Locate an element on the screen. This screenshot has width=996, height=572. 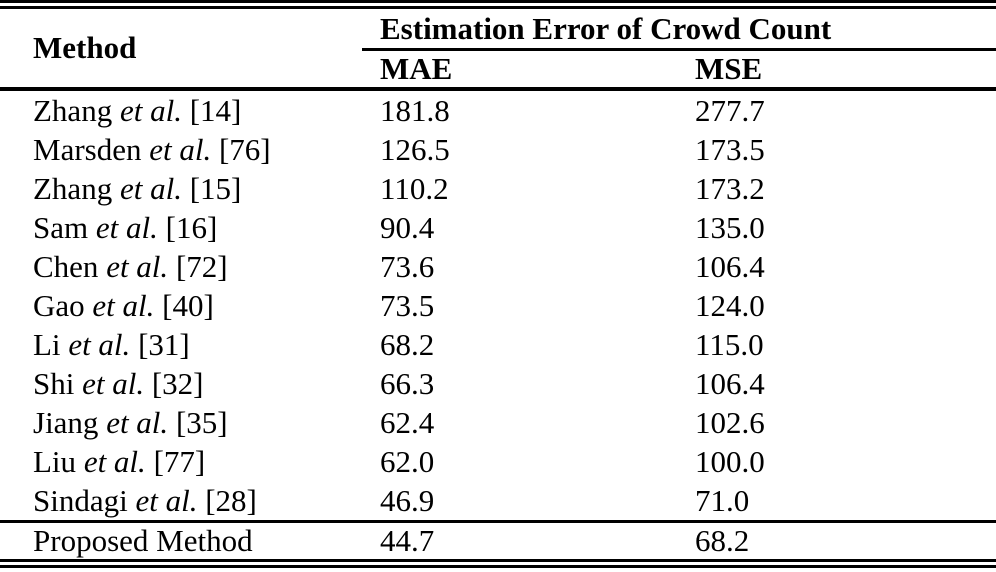
method-cell: Gao et al. [40] is located at coordinates (181, 306).